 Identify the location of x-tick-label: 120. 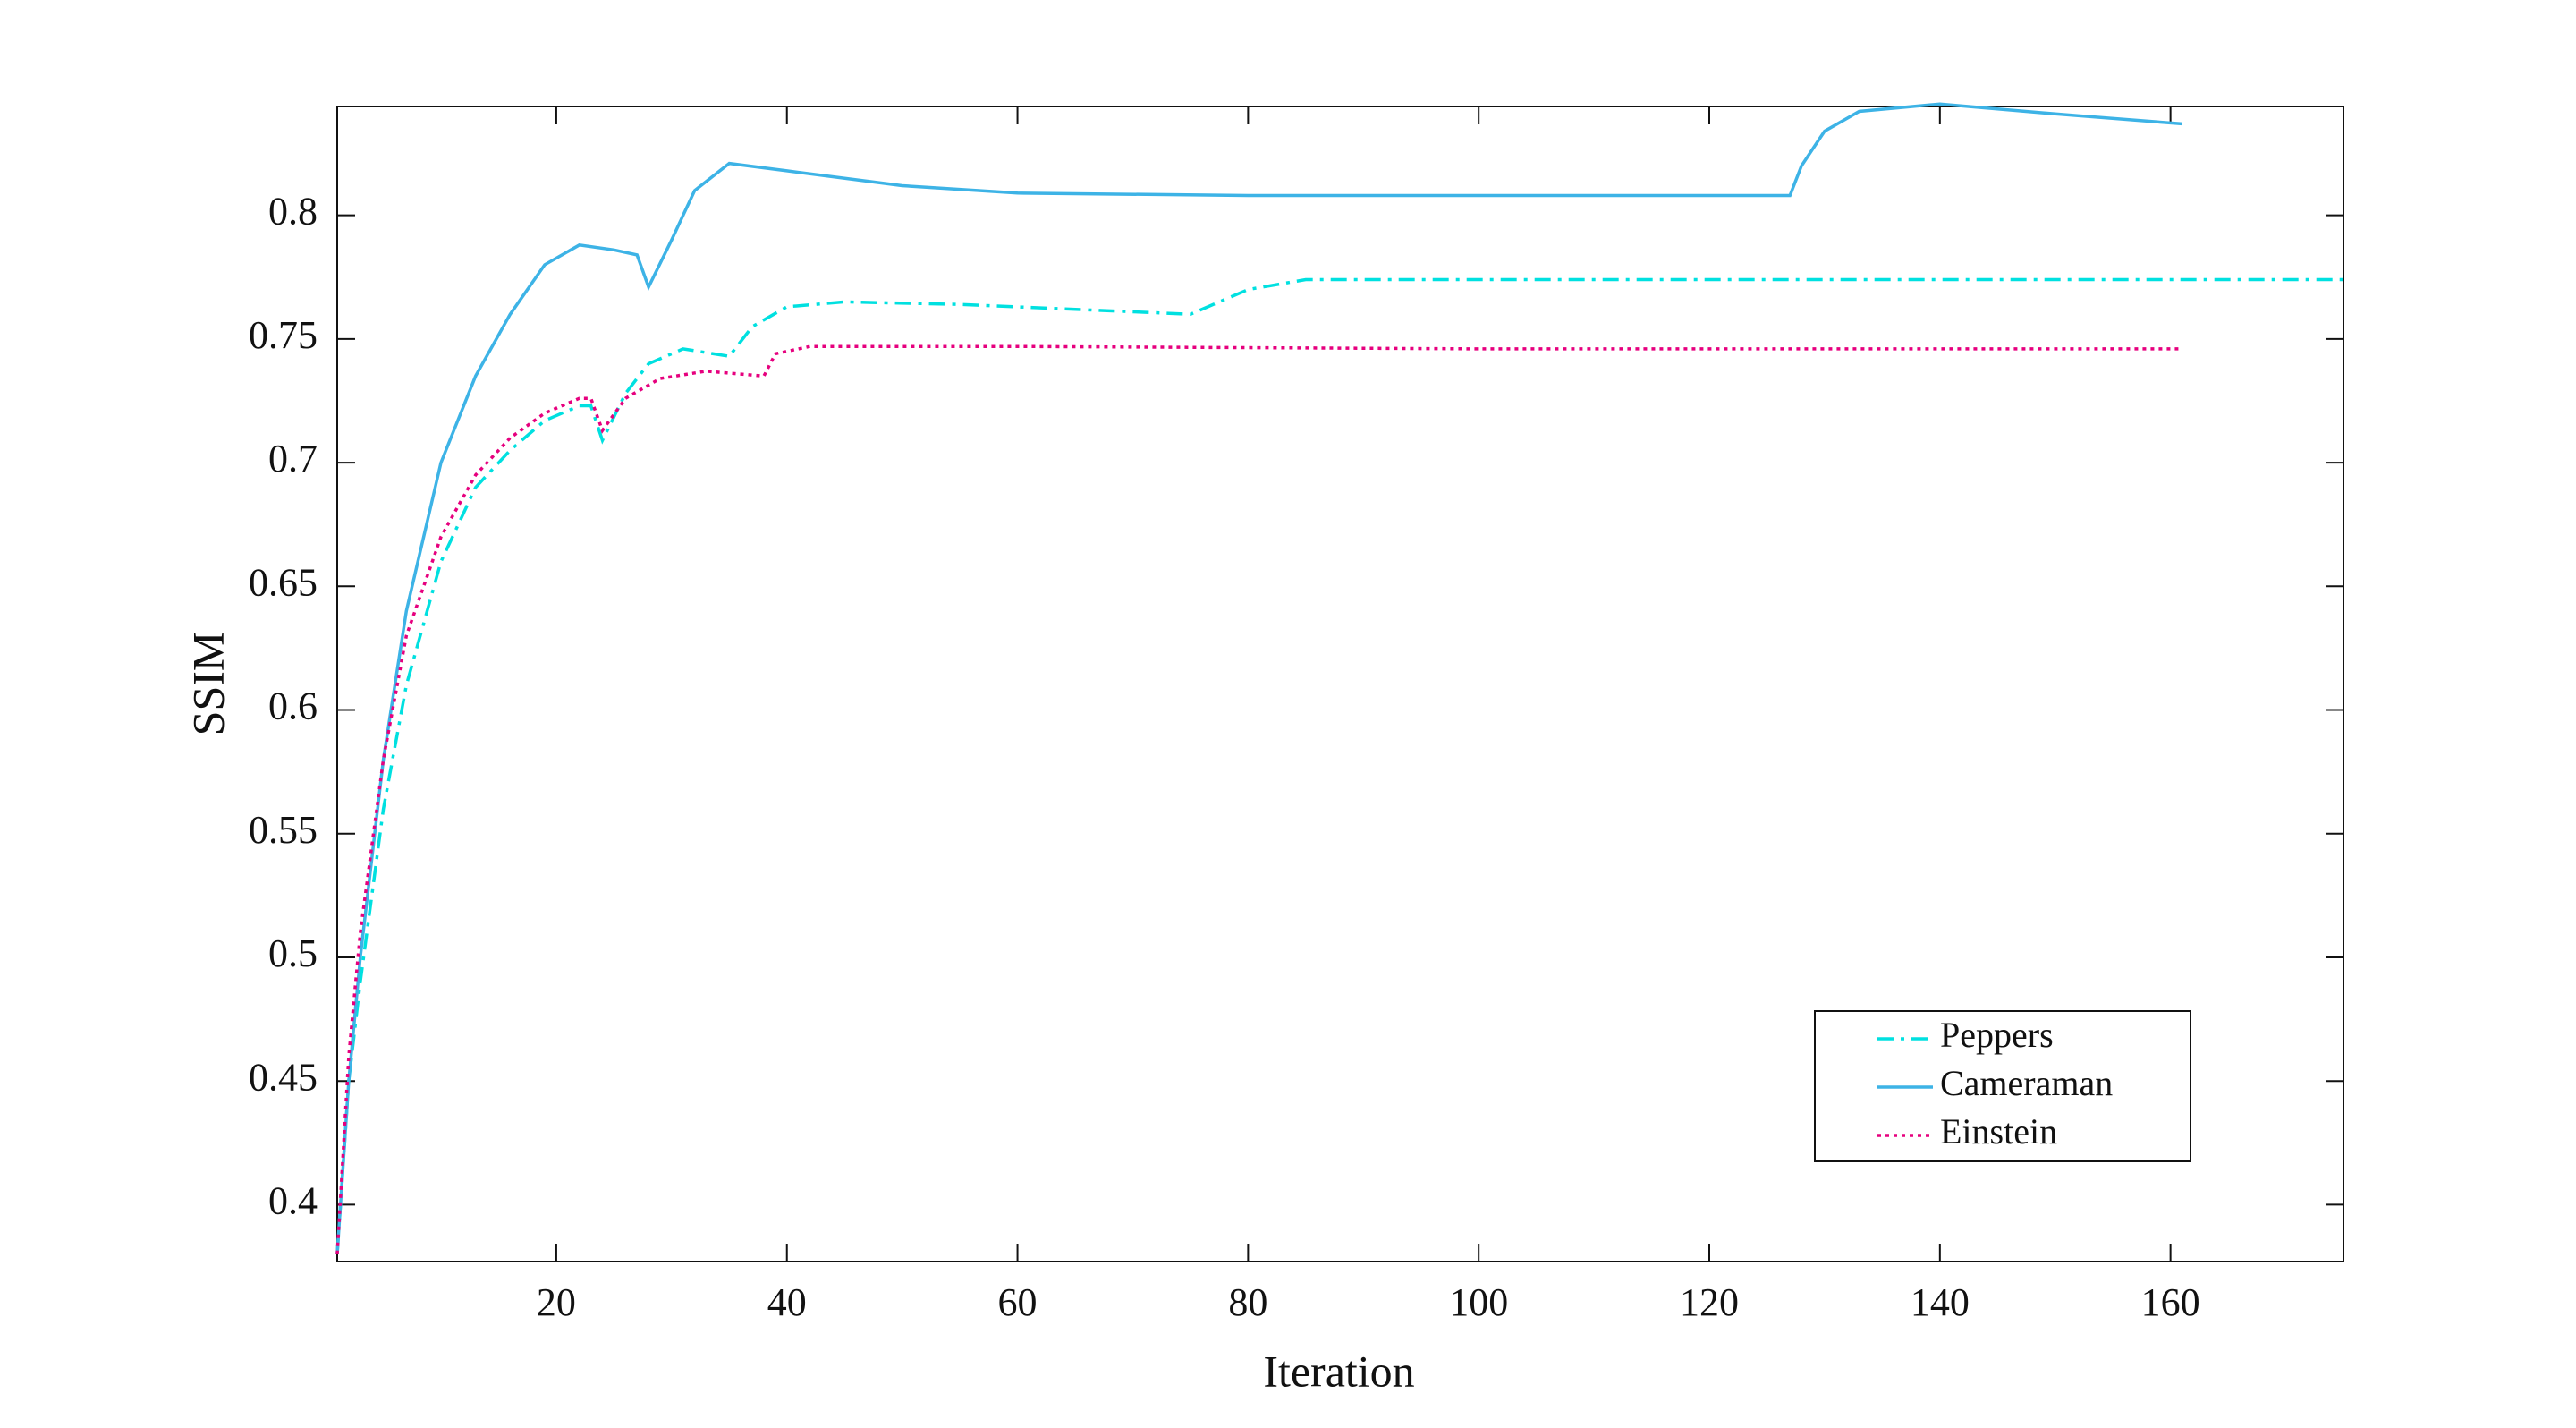
(1709, 1302).